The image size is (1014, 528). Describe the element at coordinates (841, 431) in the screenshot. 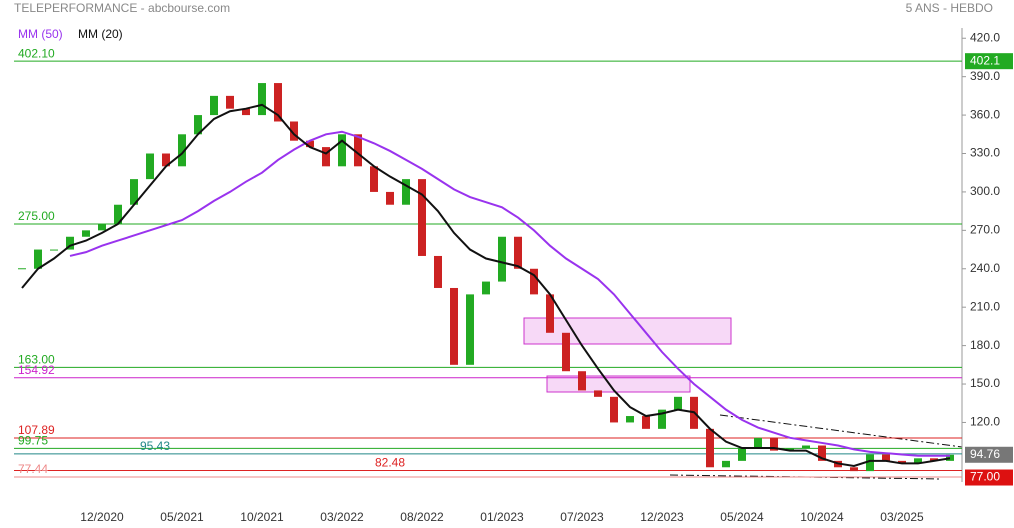

I see `trend-line` at that location.